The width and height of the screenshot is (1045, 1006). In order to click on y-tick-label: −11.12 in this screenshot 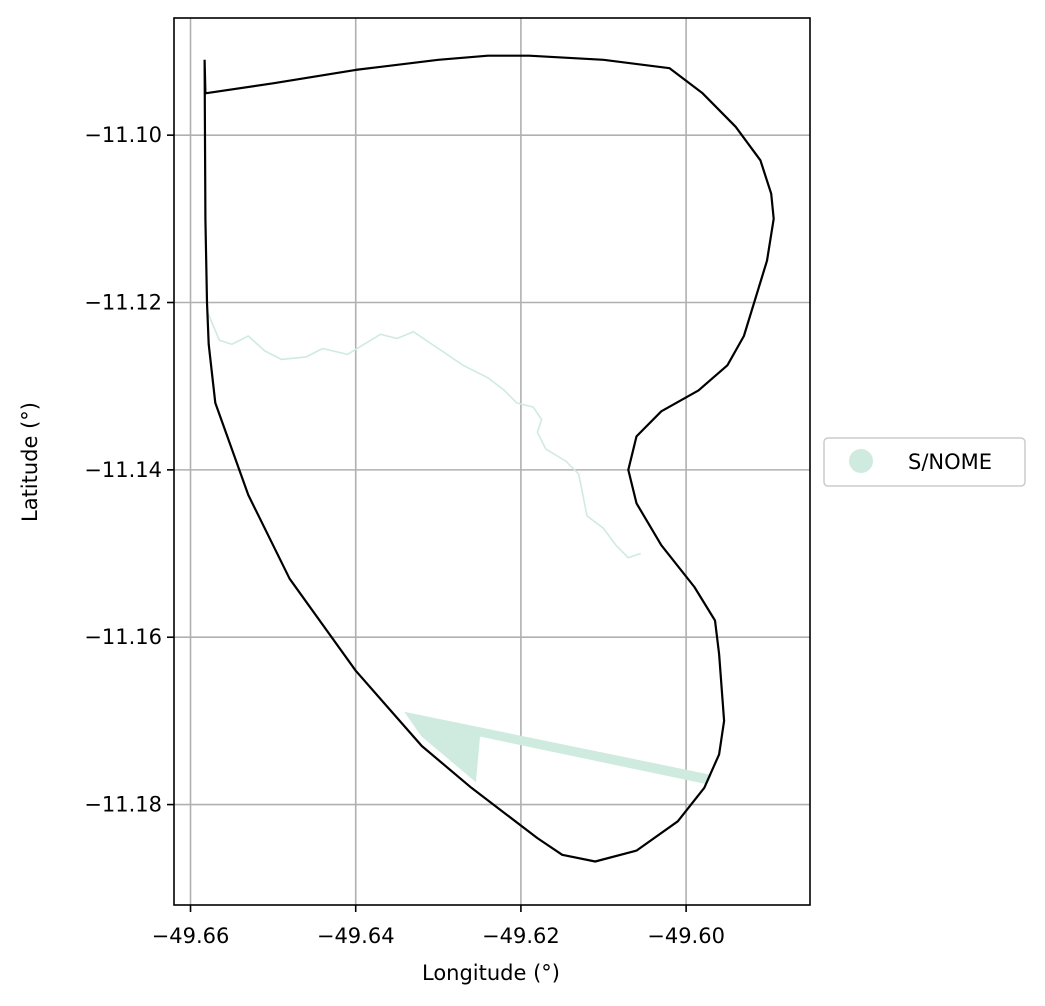, I will do `click(123, 303)`.